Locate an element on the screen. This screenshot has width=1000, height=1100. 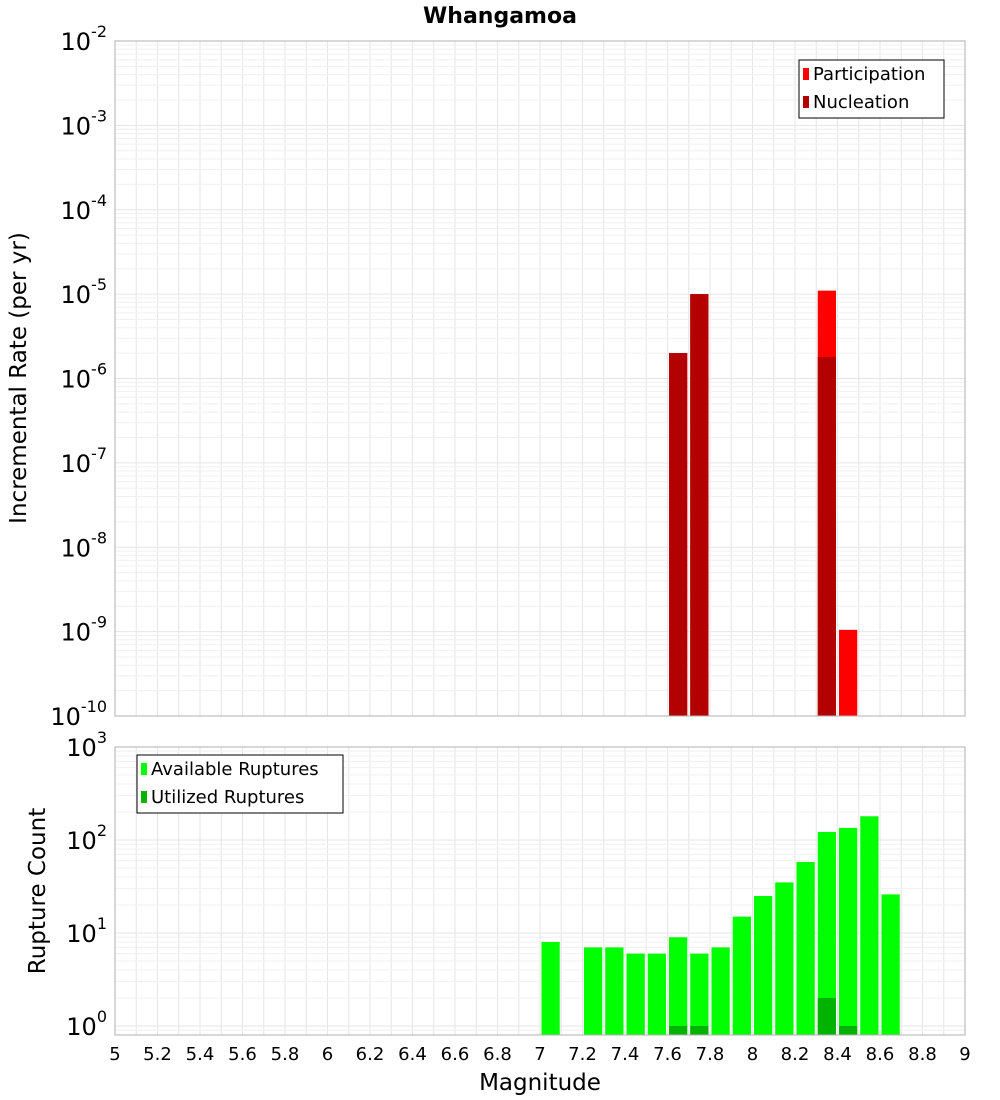
y-tick-text: 10⁻³ is located at coordinates (84, 123).